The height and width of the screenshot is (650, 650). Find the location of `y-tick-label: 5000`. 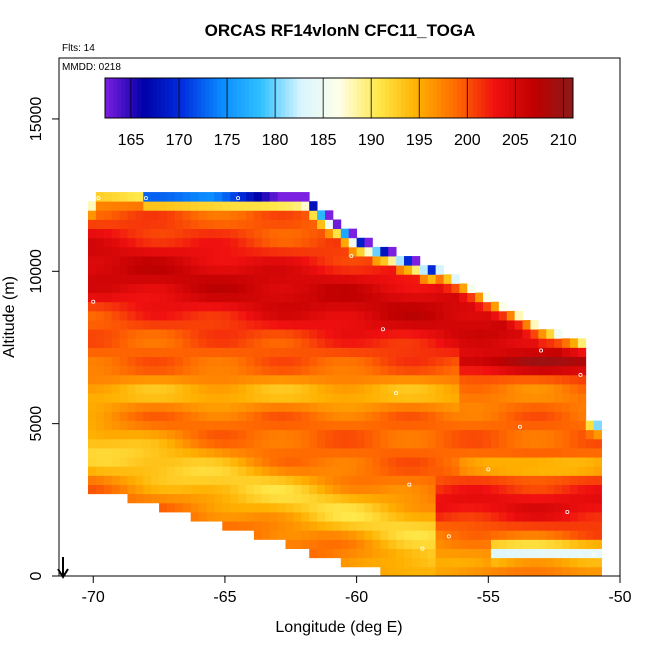

y-tick-label: 5000 is located at coordinates (36, 424).